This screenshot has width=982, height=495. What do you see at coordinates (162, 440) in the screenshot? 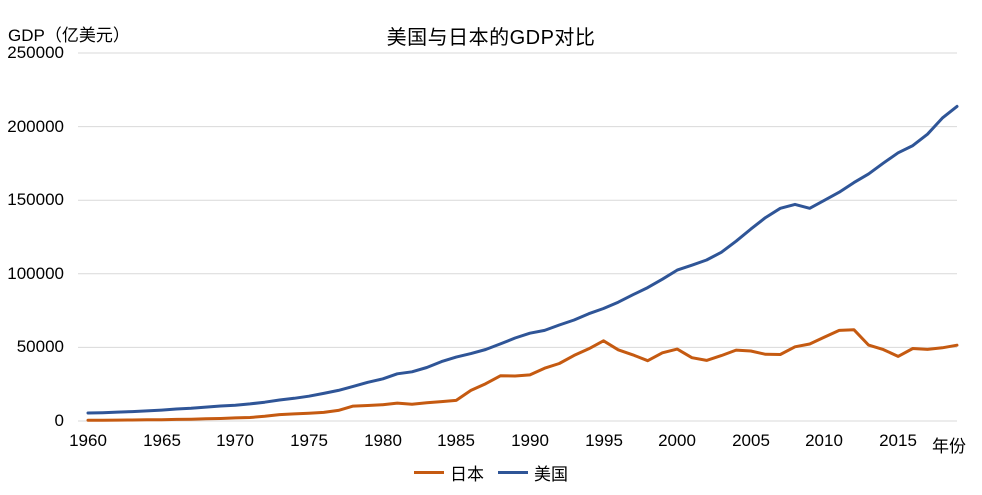
I see `x-tick-label: 1965` at bounding box center [162, 440].